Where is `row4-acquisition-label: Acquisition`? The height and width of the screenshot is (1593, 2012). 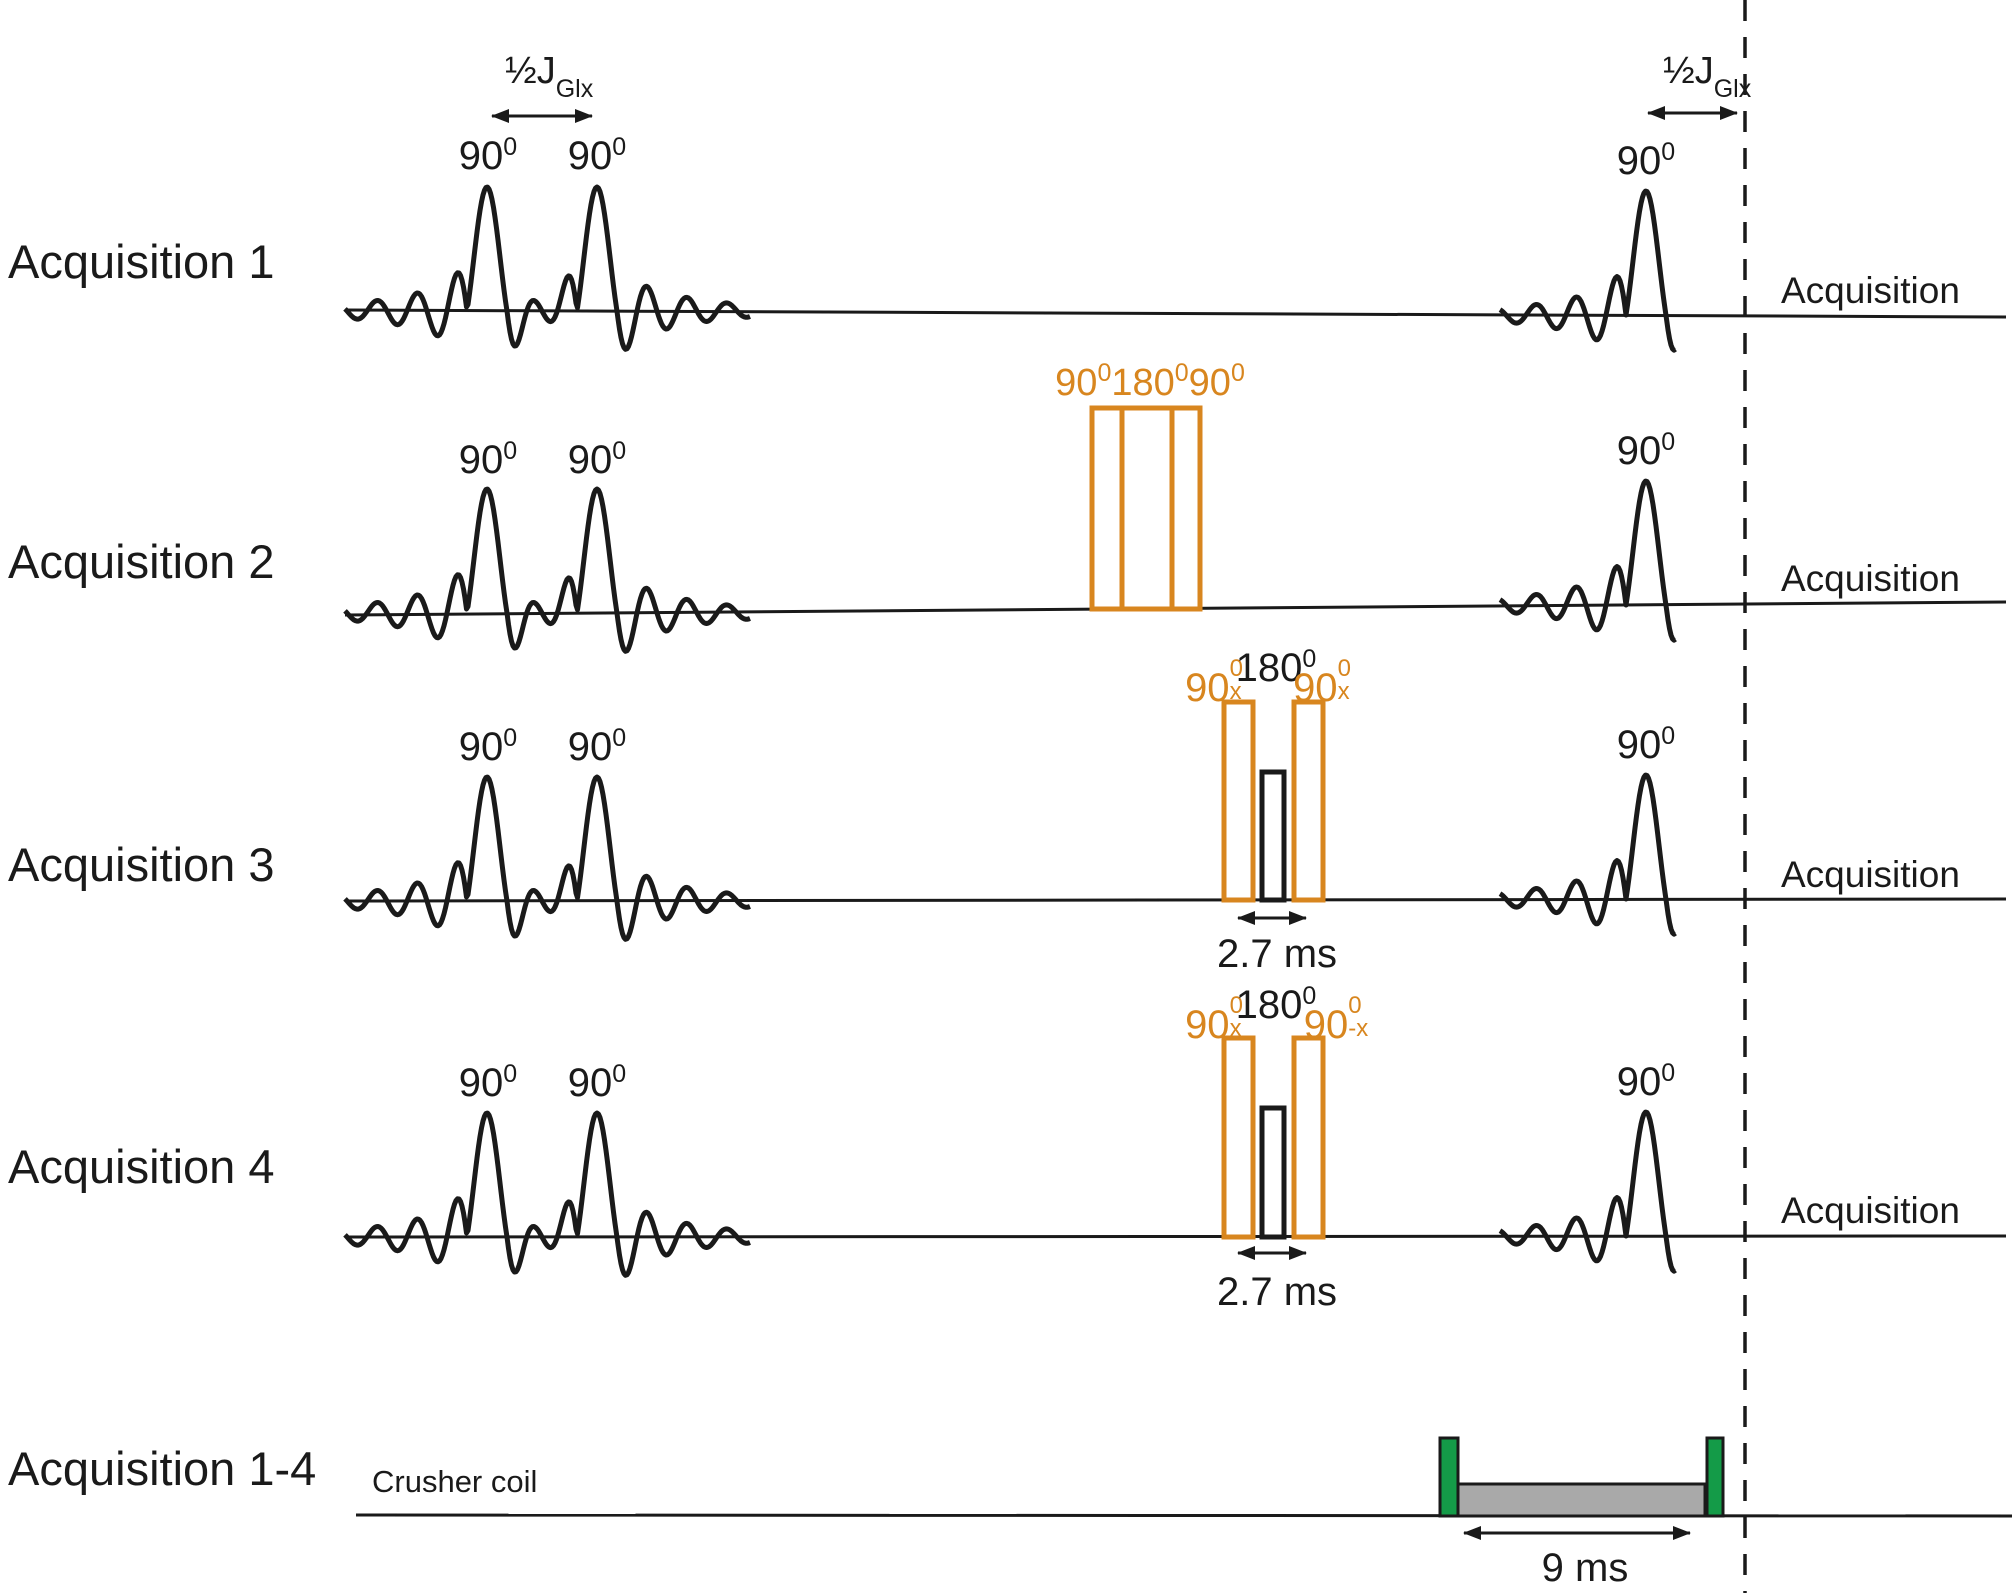
row4-acquisition-label: Acquisition is located at coordinates (1870, 1210).